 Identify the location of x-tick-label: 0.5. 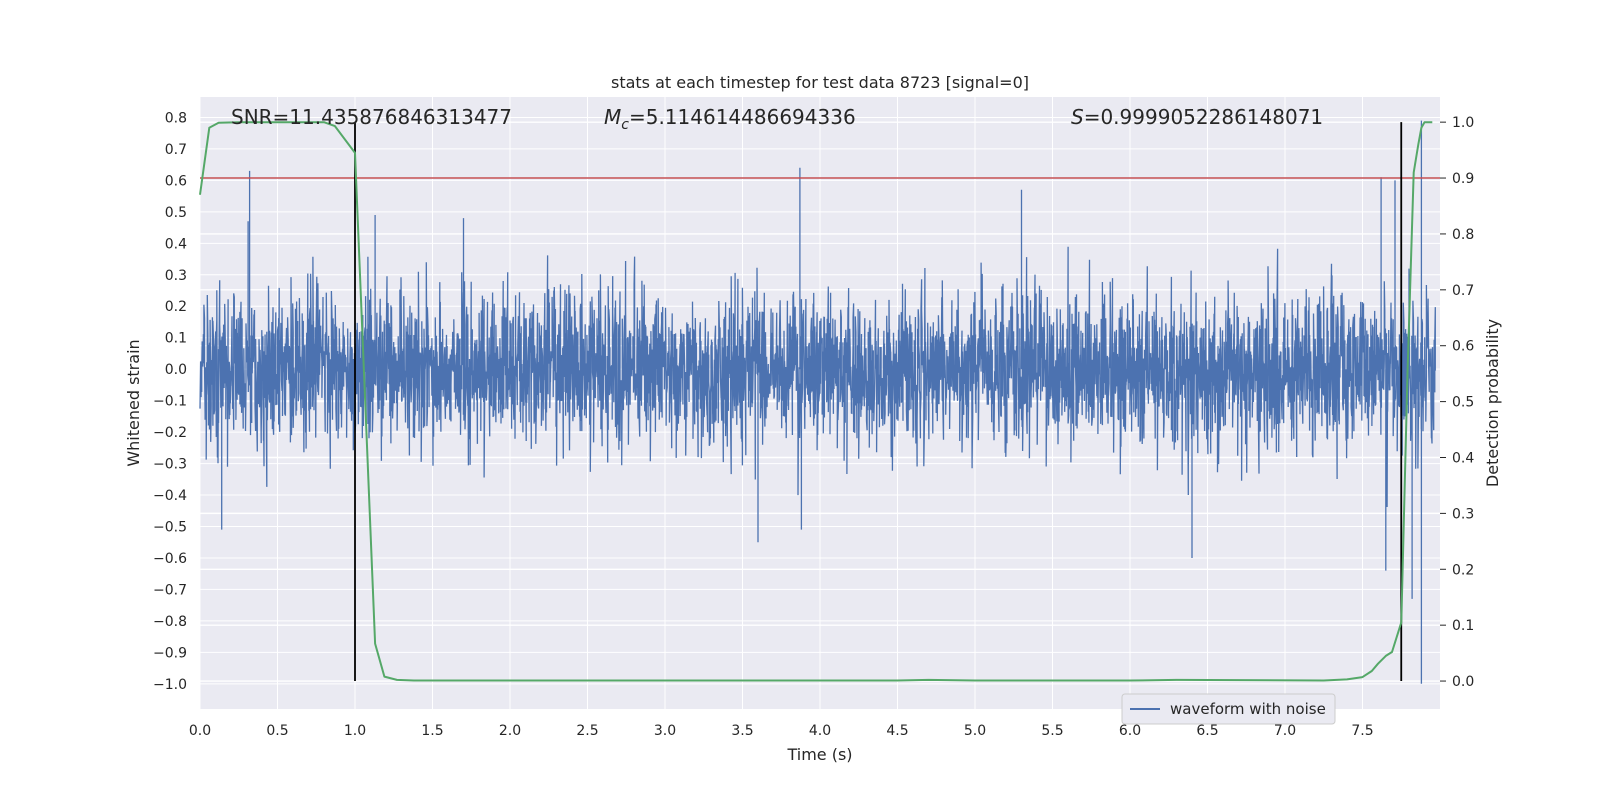
(277, 731).